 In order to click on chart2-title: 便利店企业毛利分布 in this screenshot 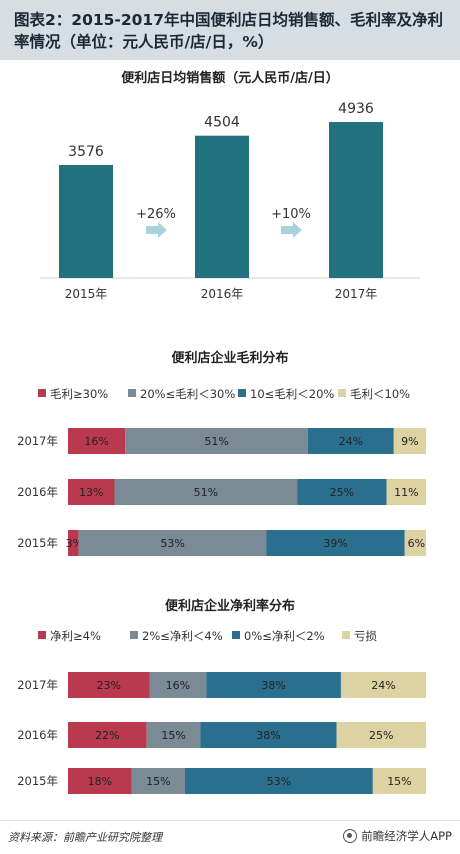, I will do `click(229, 358)`.